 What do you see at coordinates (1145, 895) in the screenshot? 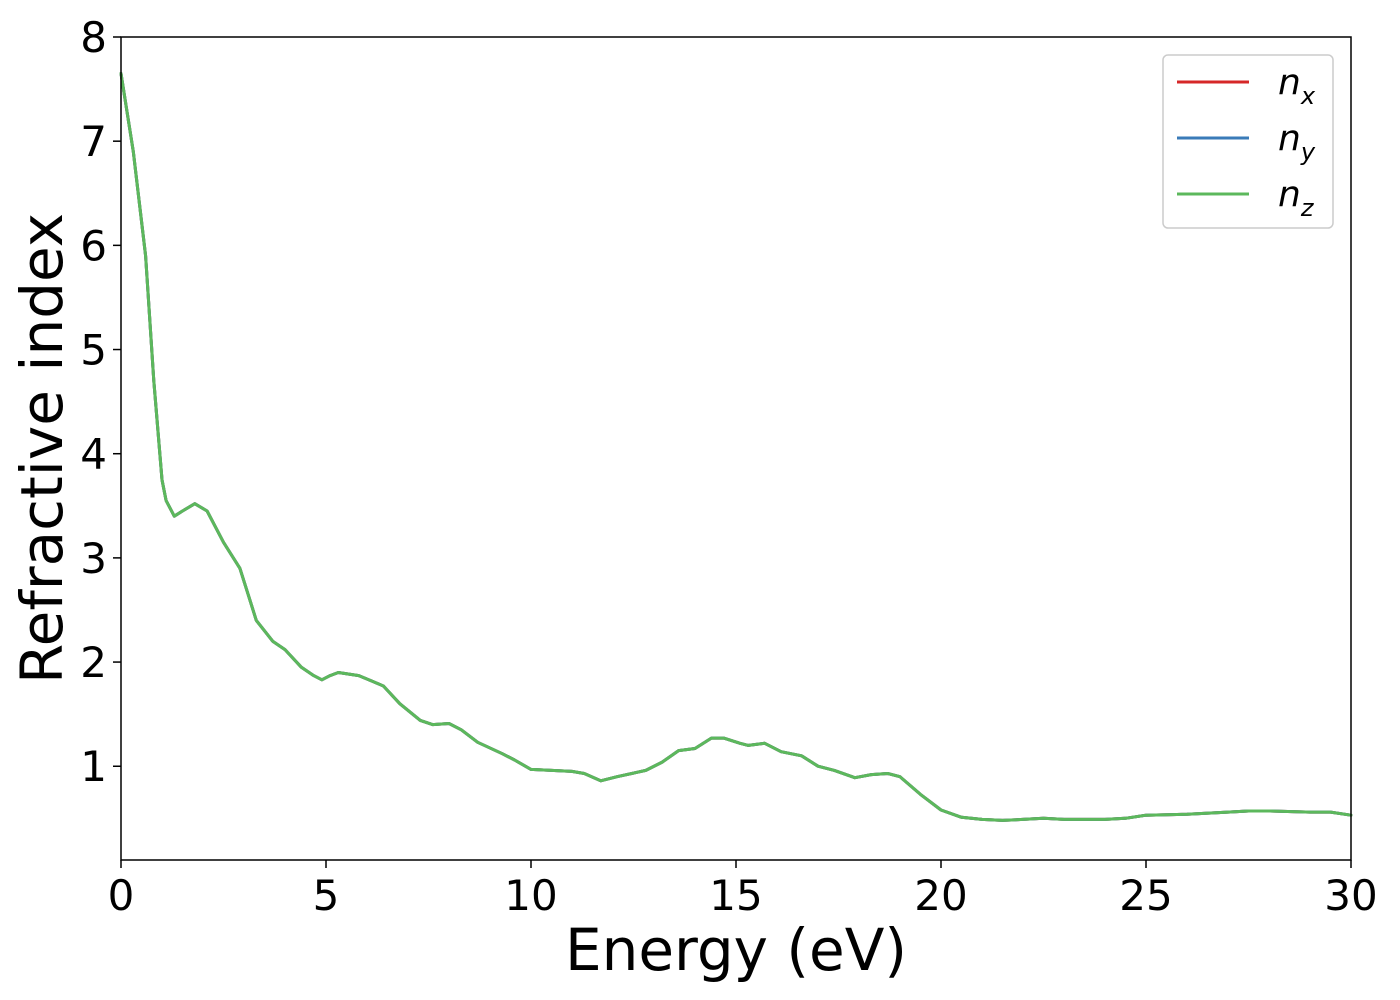
I see `x-tick-label: 25` at bounding box center [1145, 895].